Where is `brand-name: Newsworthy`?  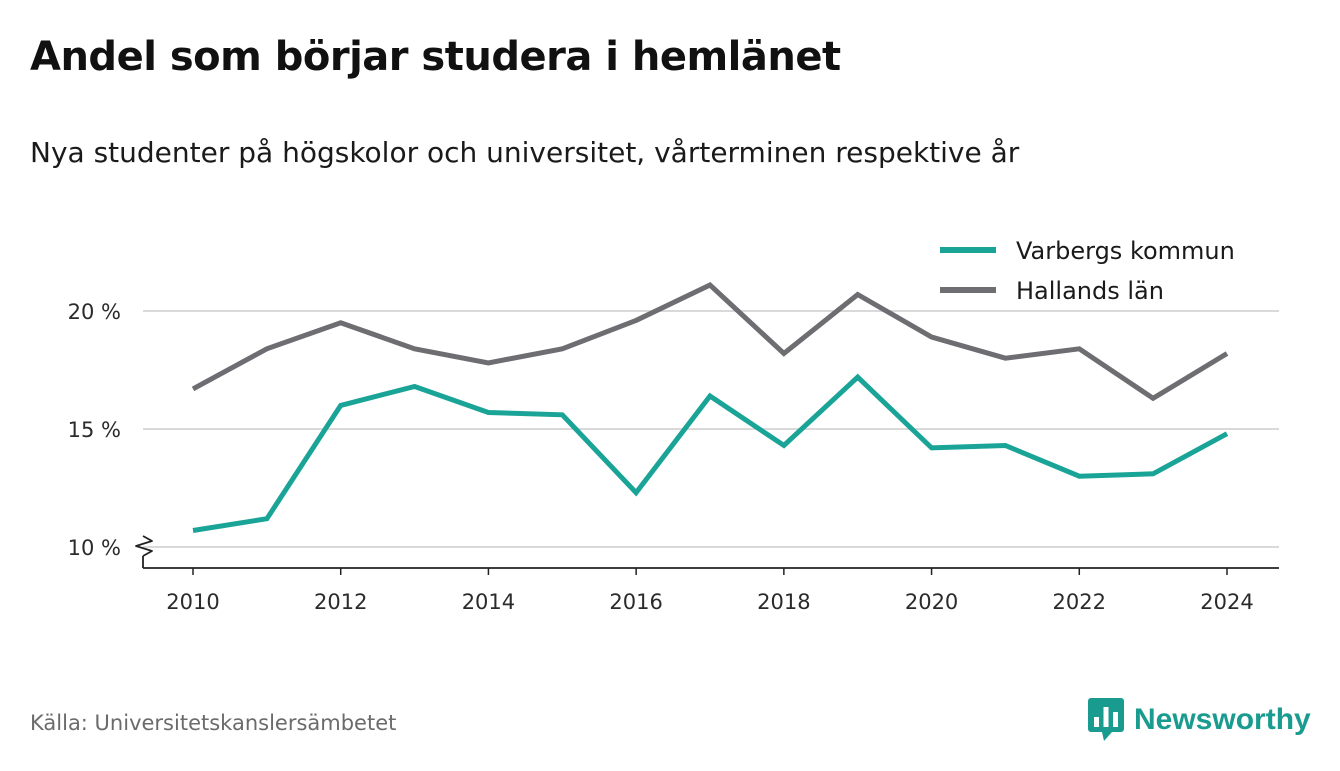 brand-name: Newsworthy is located at coordinates (1222, 719).